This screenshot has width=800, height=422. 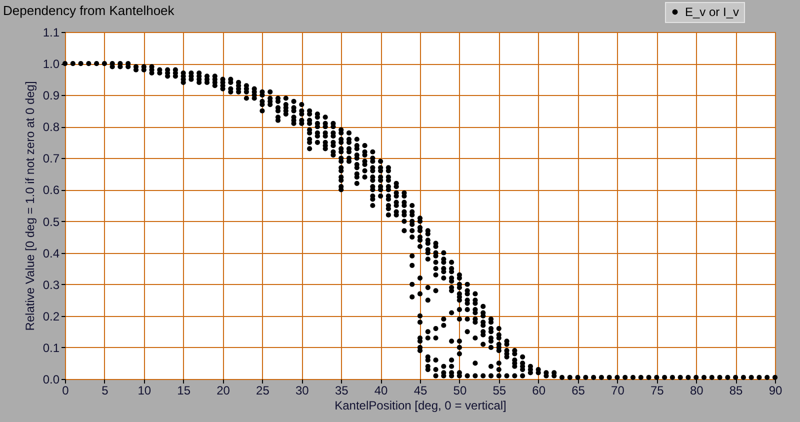 I want to click on y-tick-label: 0.3, so click(x=51, y=285).